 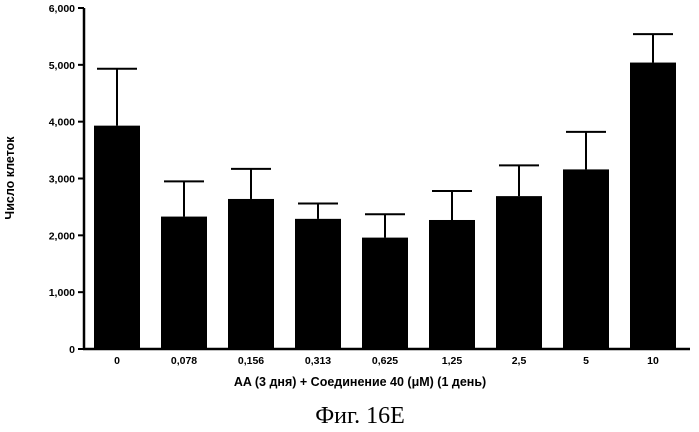 I want to click on x-ticks-group: 0 0,078 0,156 0,313 0,625 1,25 2,5 5 10, so click(x=386, y=361).